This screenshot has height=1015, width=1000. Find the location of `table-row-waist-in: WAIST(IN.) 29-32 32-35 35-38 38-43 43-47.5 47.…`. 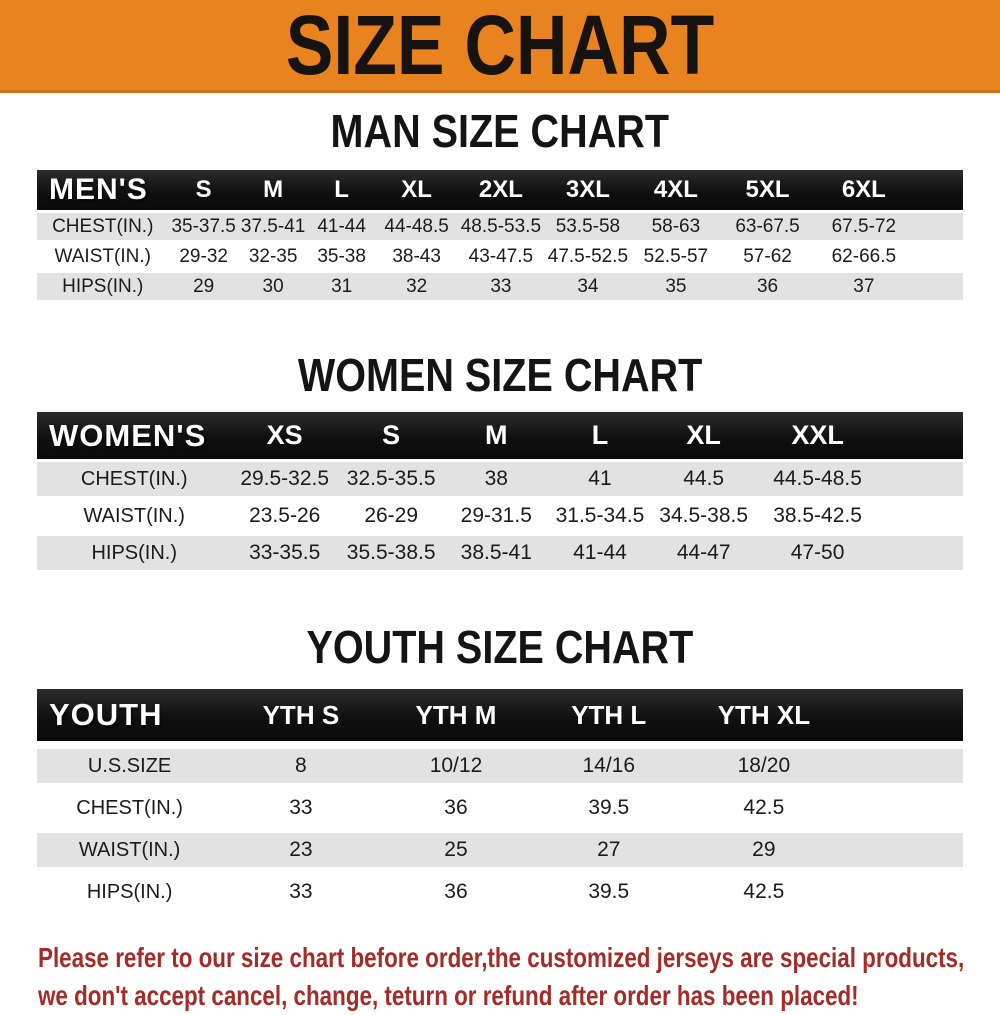

table-row-waist-in: WAIST(IN.) 29-32 32-35 35-38 38-43 43-47.5 47.… is located at coordinates (500, 256).